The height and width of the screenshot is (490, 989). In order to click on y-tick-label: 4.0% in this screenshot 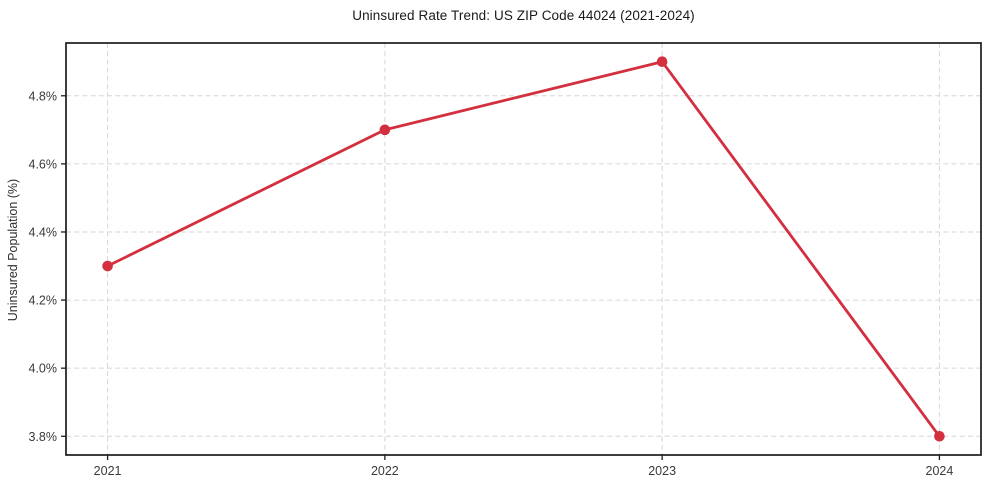, I will do `click(43, 369)`.